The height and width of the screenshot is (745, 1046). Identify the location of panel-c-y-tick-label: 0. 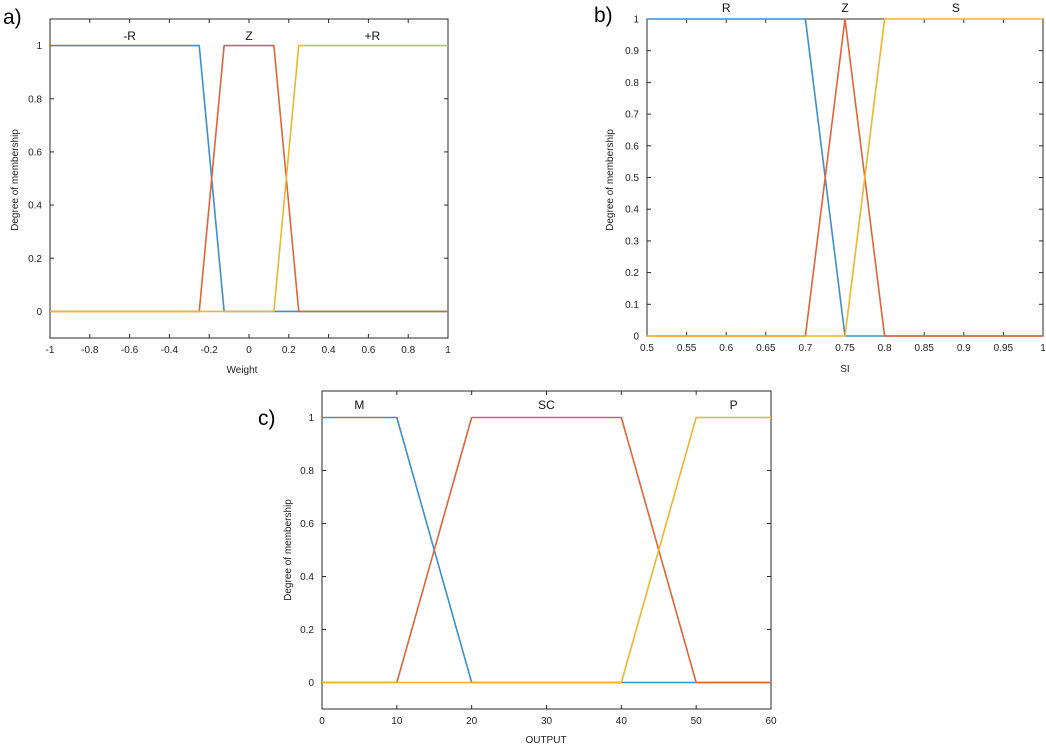
(311, 683).